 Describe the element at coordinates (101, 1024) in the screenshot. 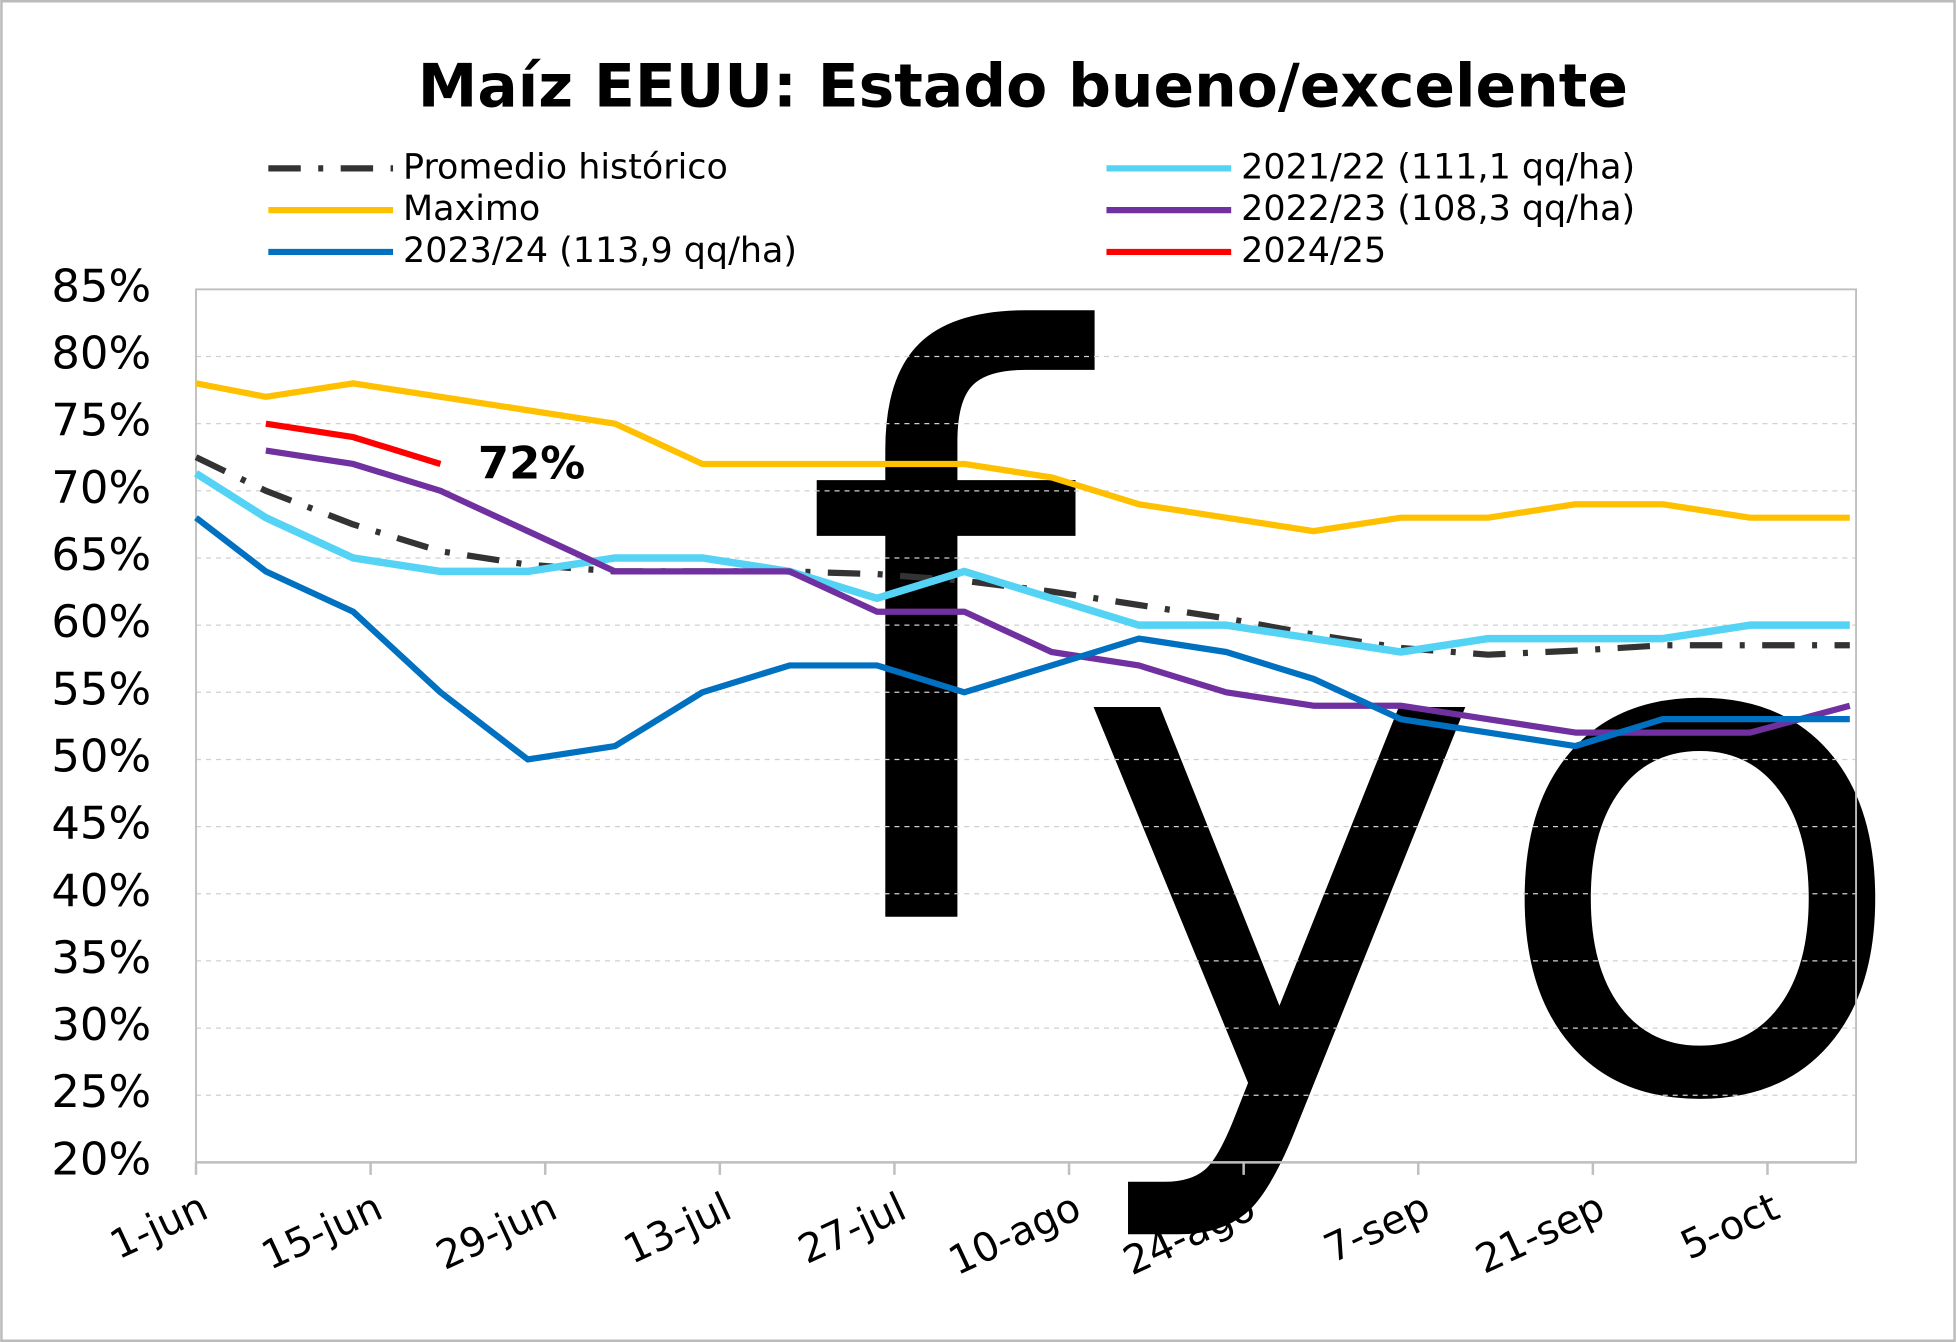

I see `y-tick-label: 30%` at that location.